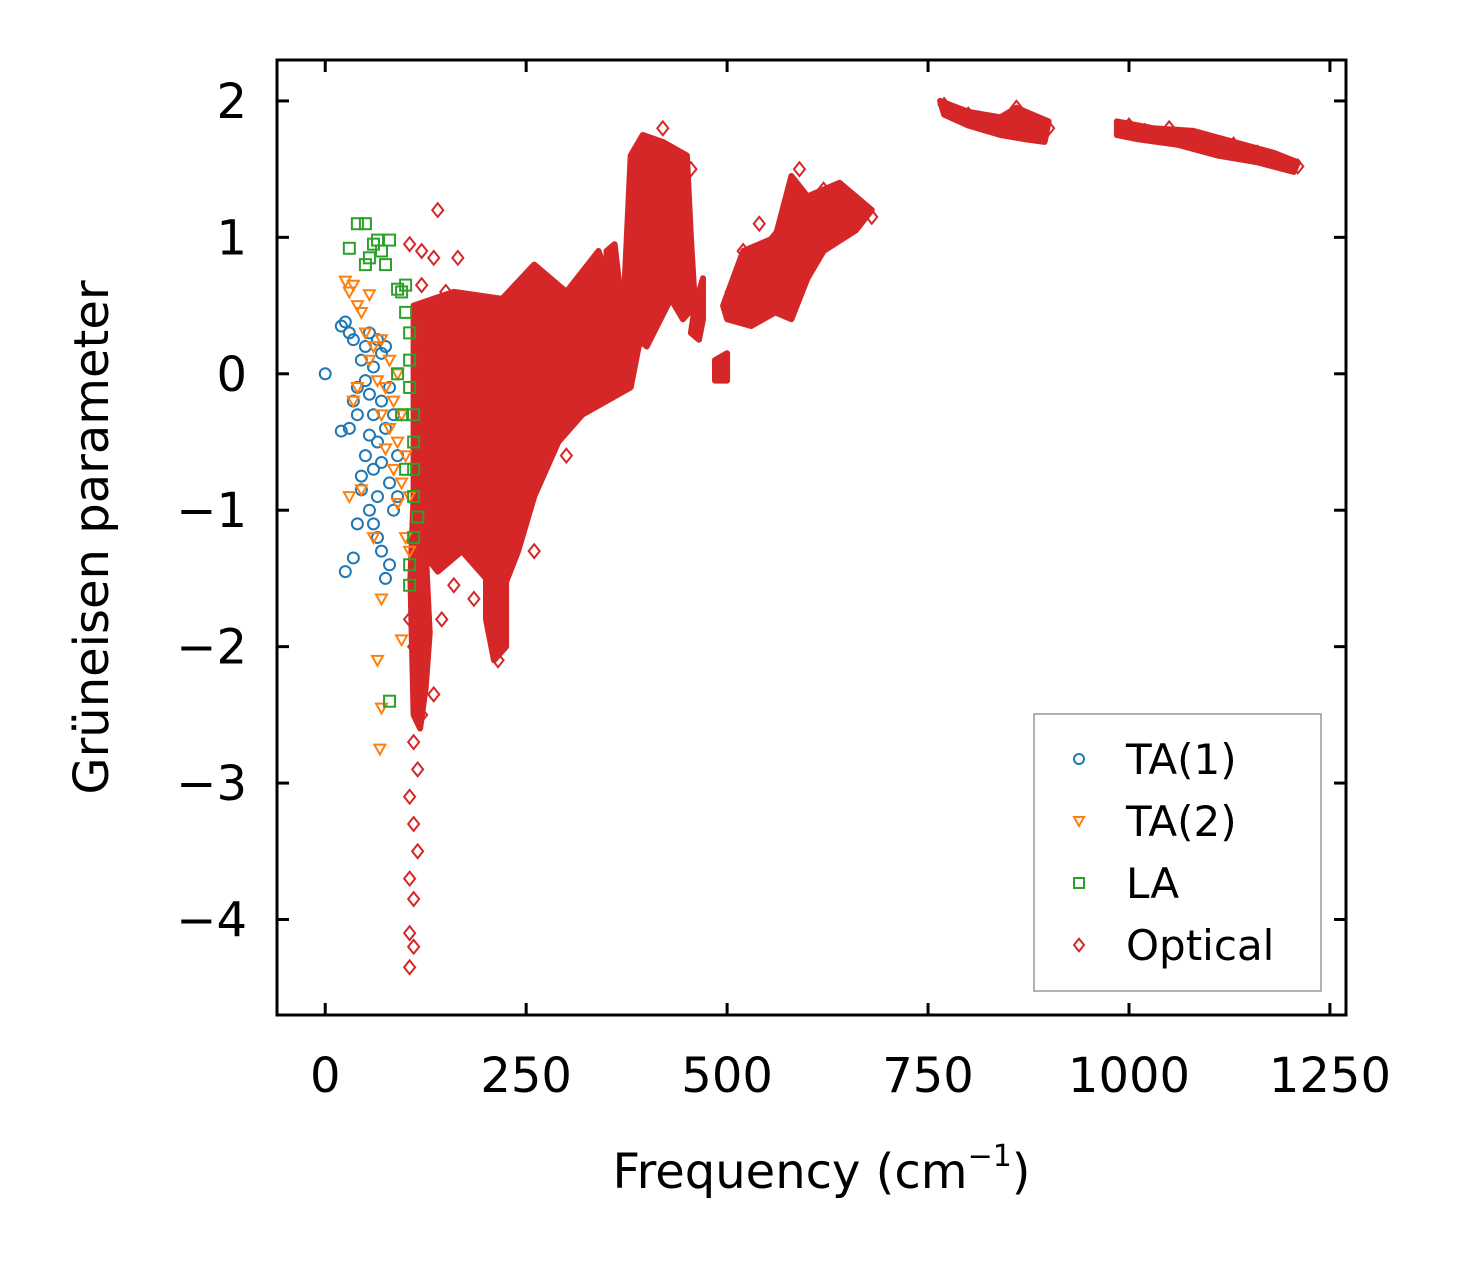 Image resolution: width=1463 pixels, height=1264 pixels. I want to click on y-tick-label-2: 0, so click(231, 375).